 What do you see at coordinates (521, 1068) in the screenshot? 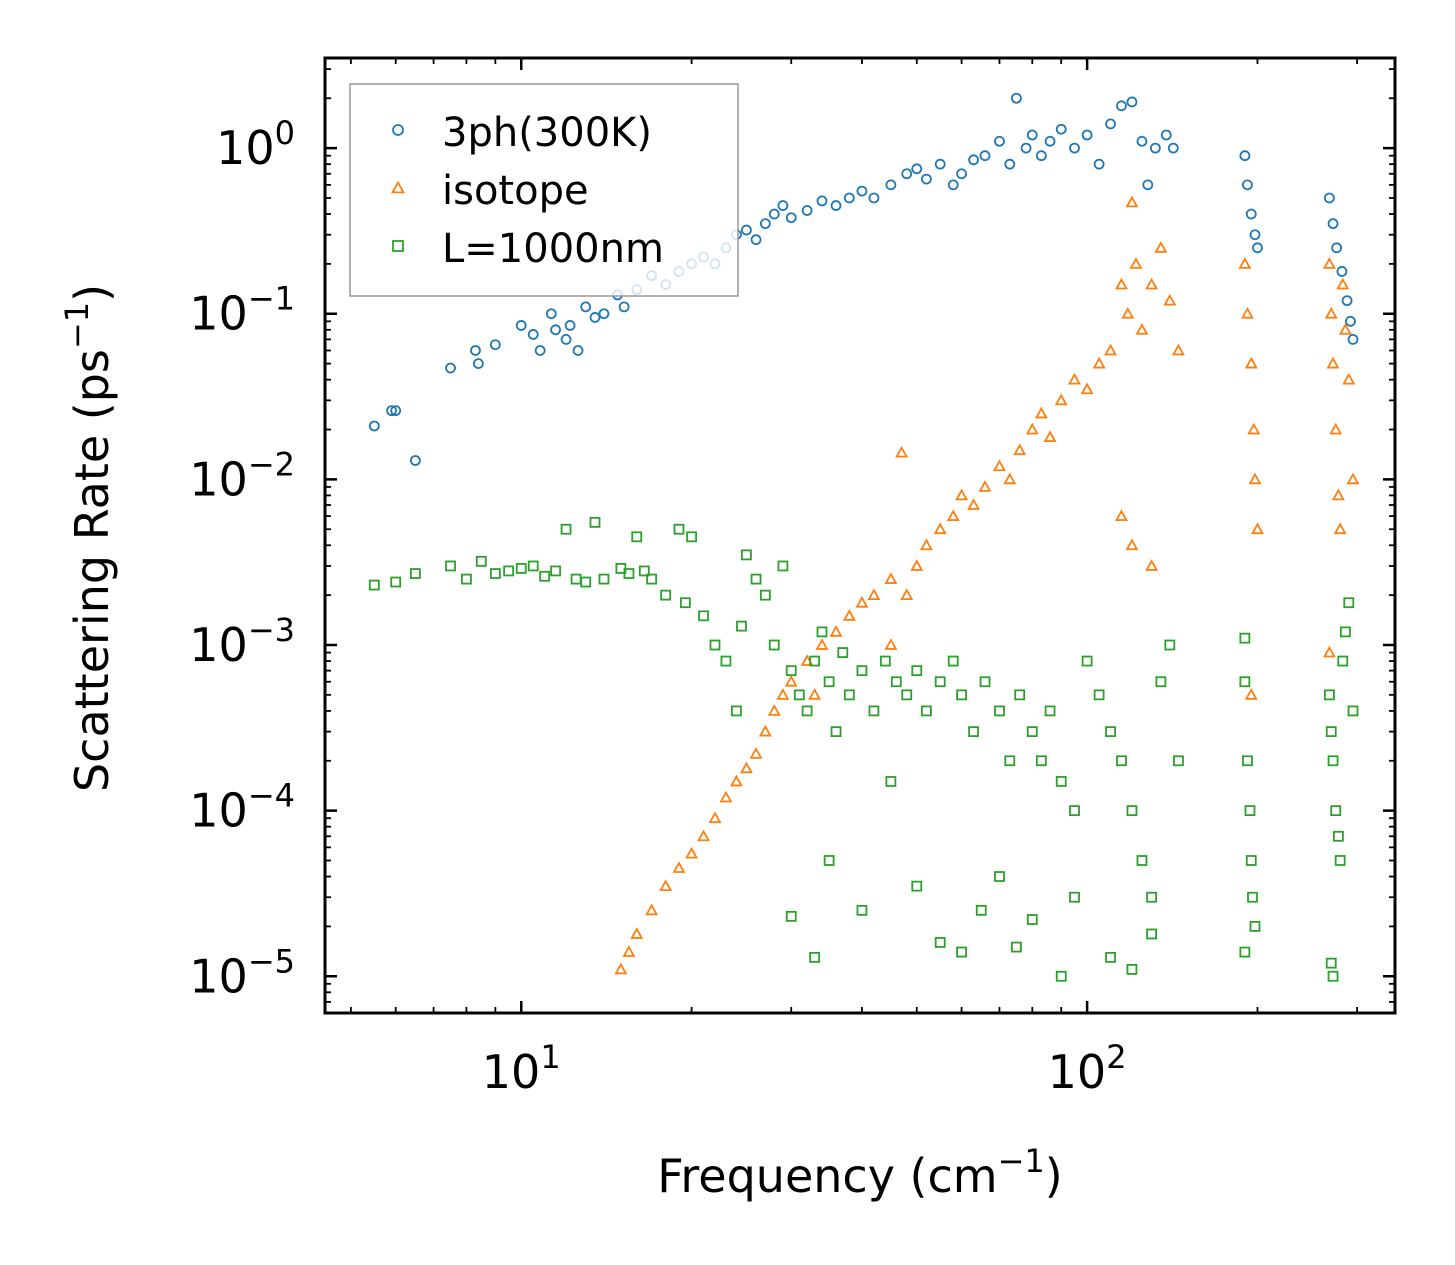
I see `x-tick-label: 101` at bounding box center [521, 1068].